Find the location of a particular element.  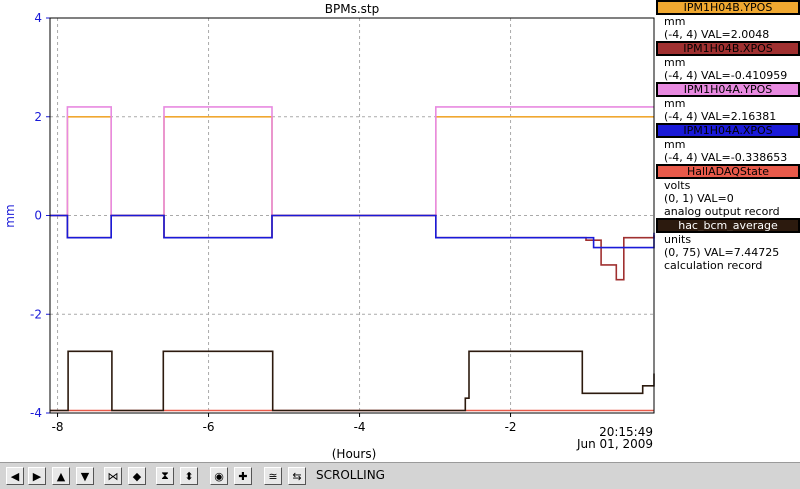

scroll-up-icon: ▲ is located at coordinates (61, 476).